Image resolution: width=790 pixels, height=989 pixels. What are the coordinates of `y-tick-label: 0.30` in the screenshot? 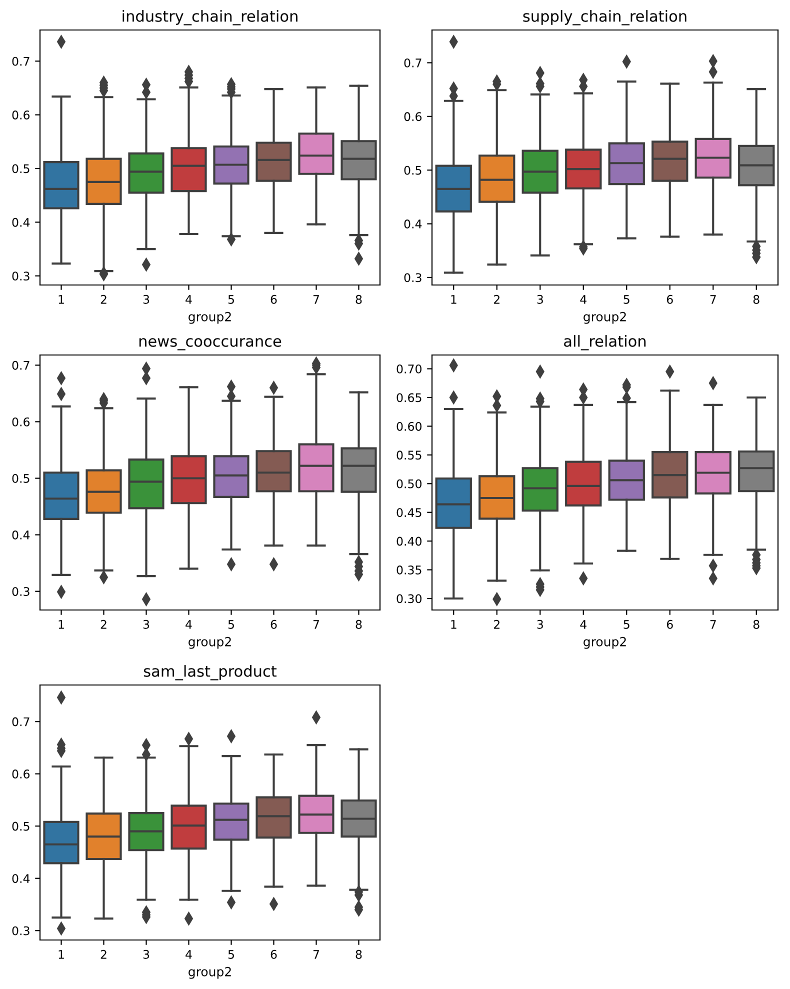 It's located at (409, 599).